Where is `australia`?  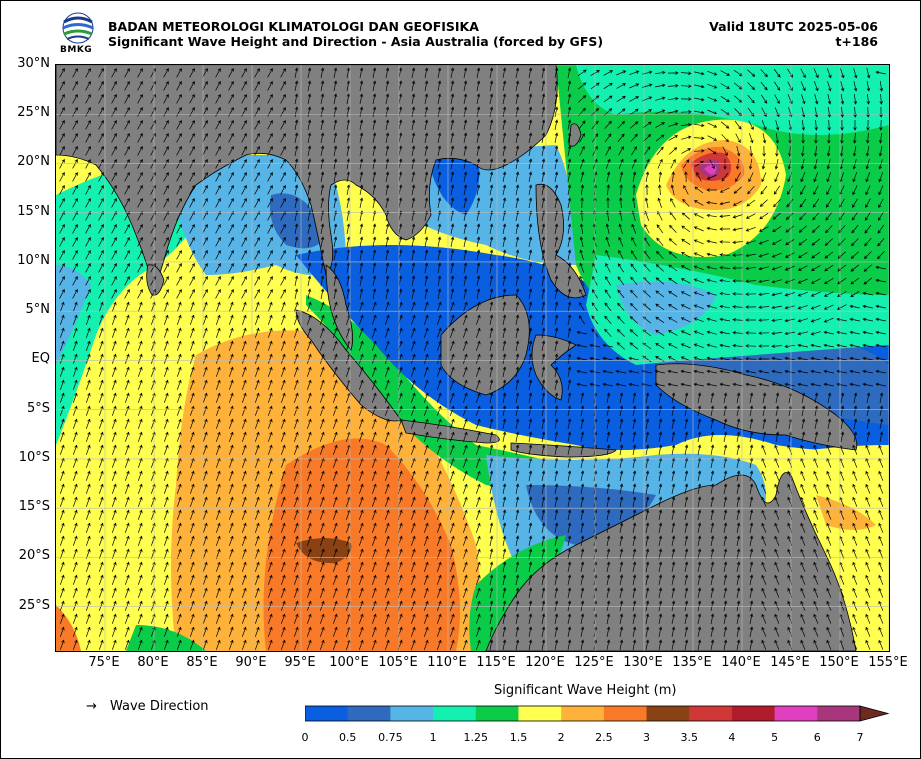
australia is located at coordinates (671, 561).